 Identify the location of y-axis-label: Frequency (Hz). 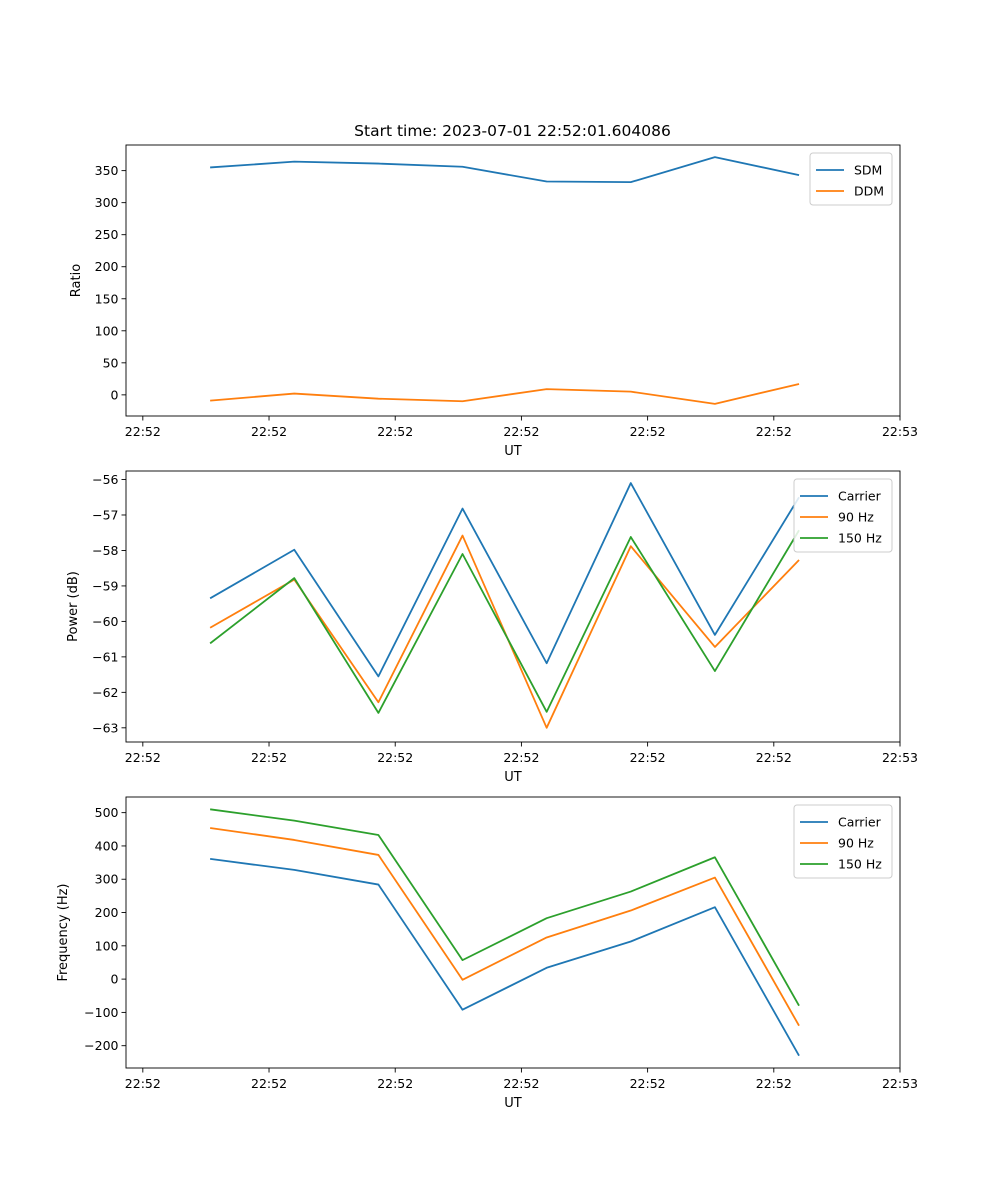
(63, 932).